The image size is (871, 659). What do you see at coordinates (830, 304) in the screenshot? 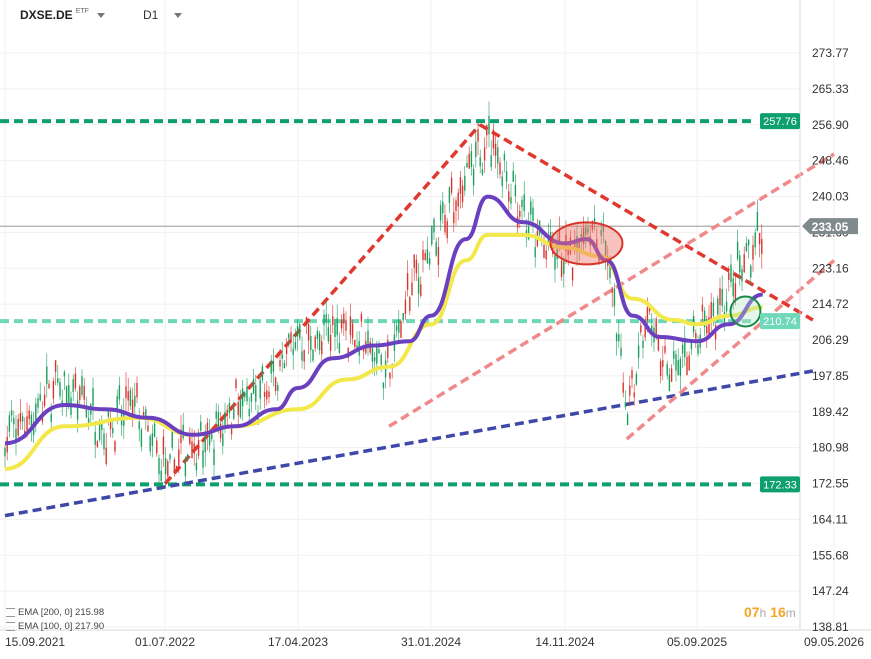
I see `y-tick-label: 214.72` at bounding box center [830, 304].